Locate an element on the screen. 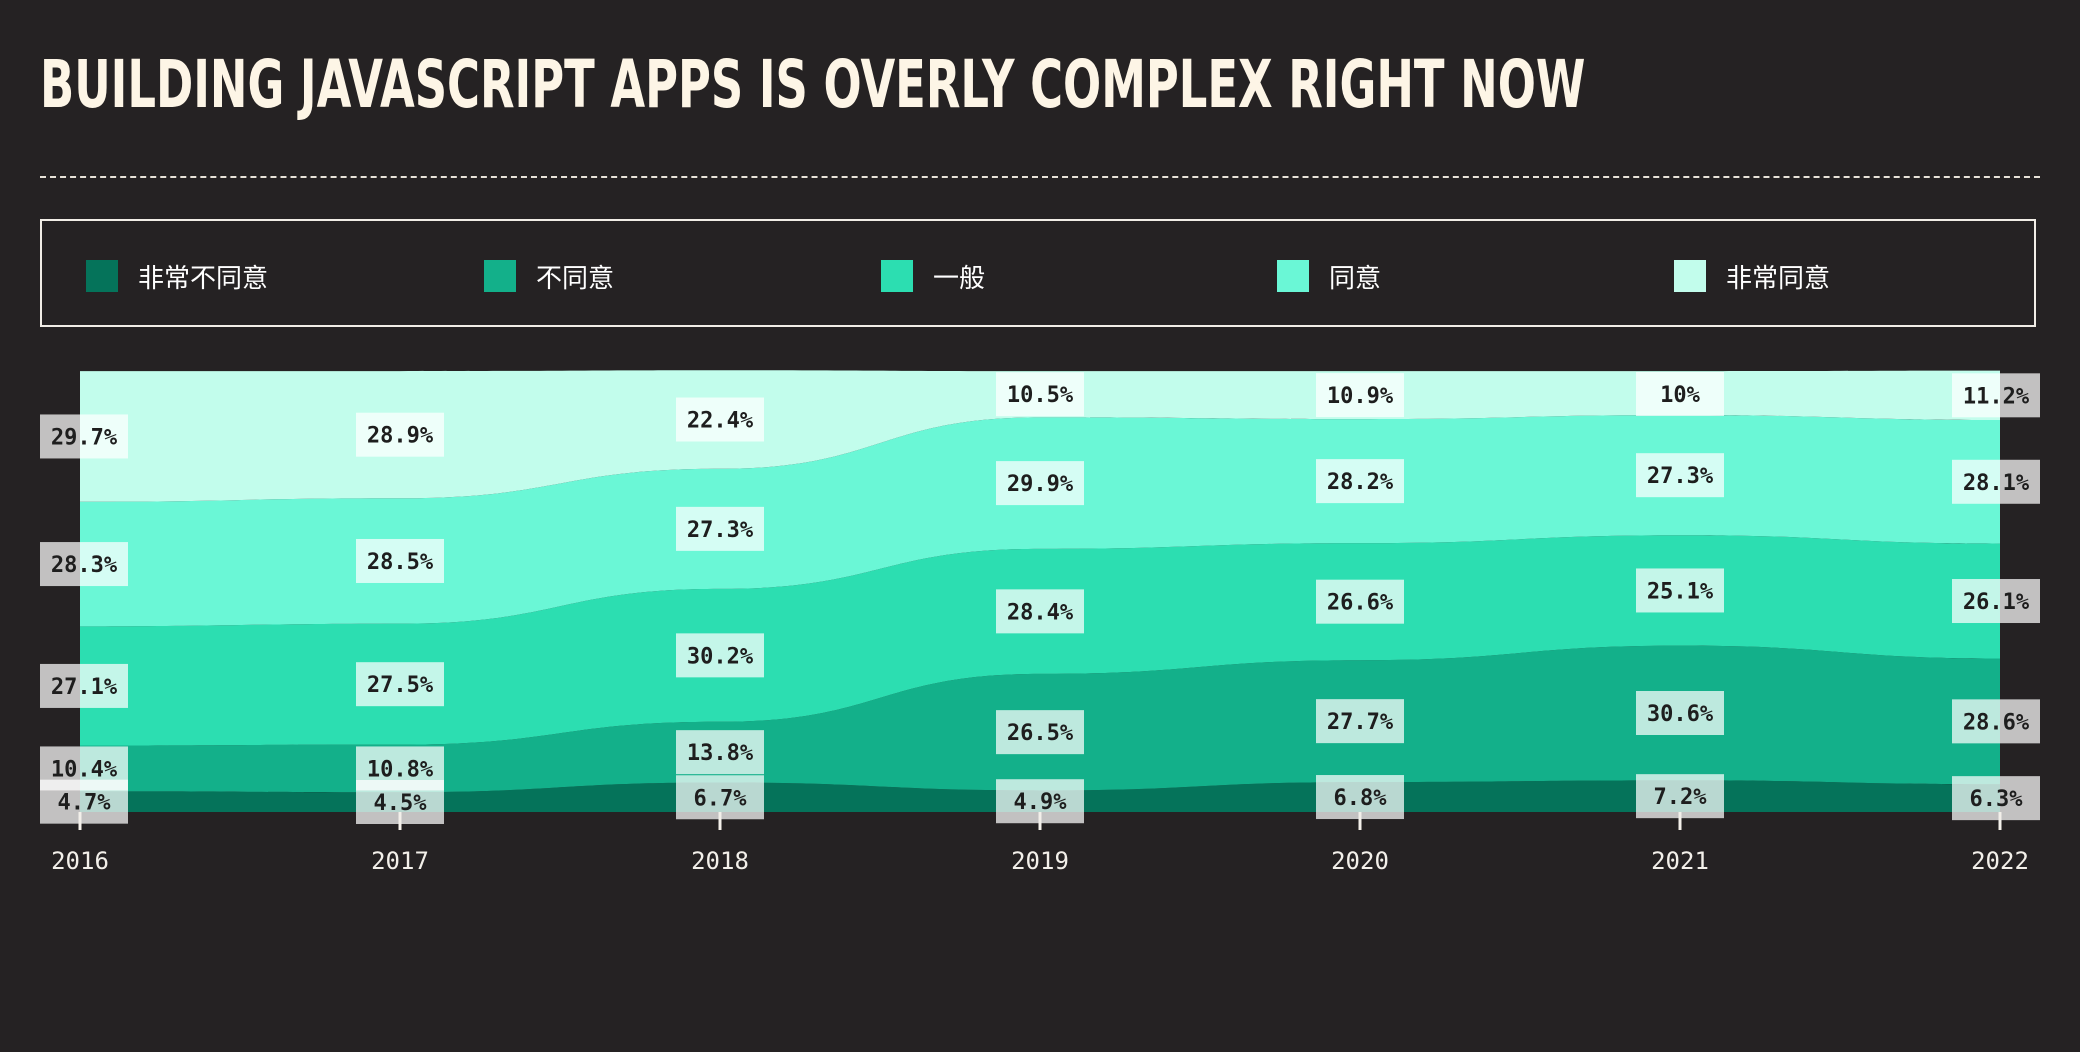 This screenshot has width=2080, height=1052. value-label-disagree-2020: 27.7% is located at coordinates (1360, 721).